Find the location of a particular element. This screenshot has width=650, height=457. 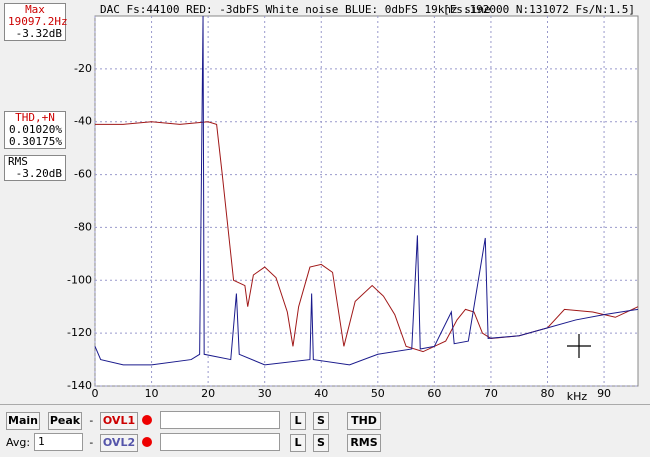

x-axis-label: kHz is located at coordinates (577, 396).